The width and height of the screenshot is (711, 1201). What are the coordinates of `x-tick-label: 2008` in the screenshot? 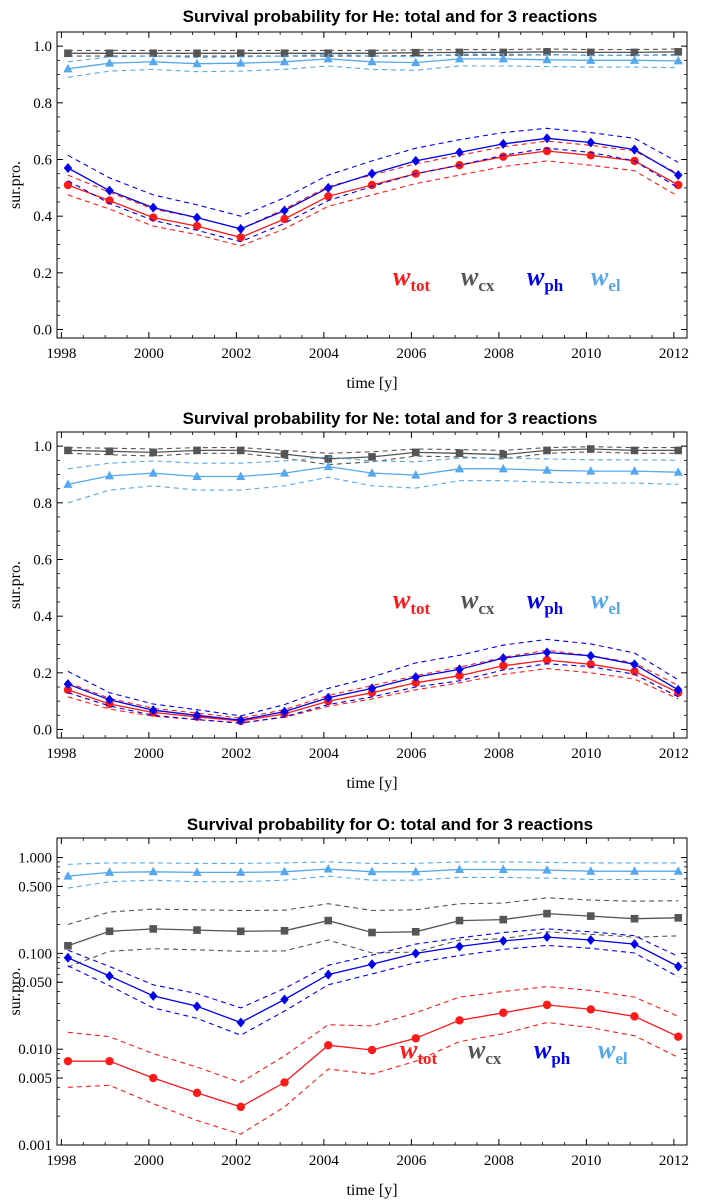 It's located at (499, 354).